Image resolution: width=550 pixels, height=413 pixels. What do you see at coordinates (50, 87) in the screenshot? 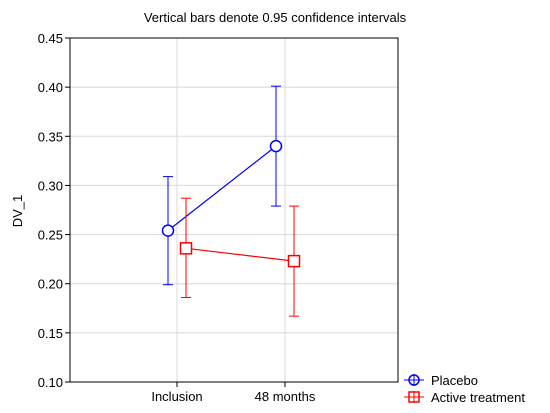
I see `y-tick-label: 0.40` at bounding box center [50, 87].